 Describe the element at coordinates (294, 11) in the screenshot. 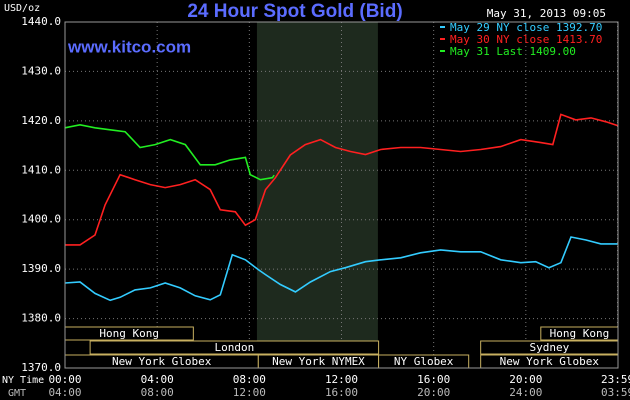

I see `chart-title: 24 Hour Spot Gold (Bid)` at that location.